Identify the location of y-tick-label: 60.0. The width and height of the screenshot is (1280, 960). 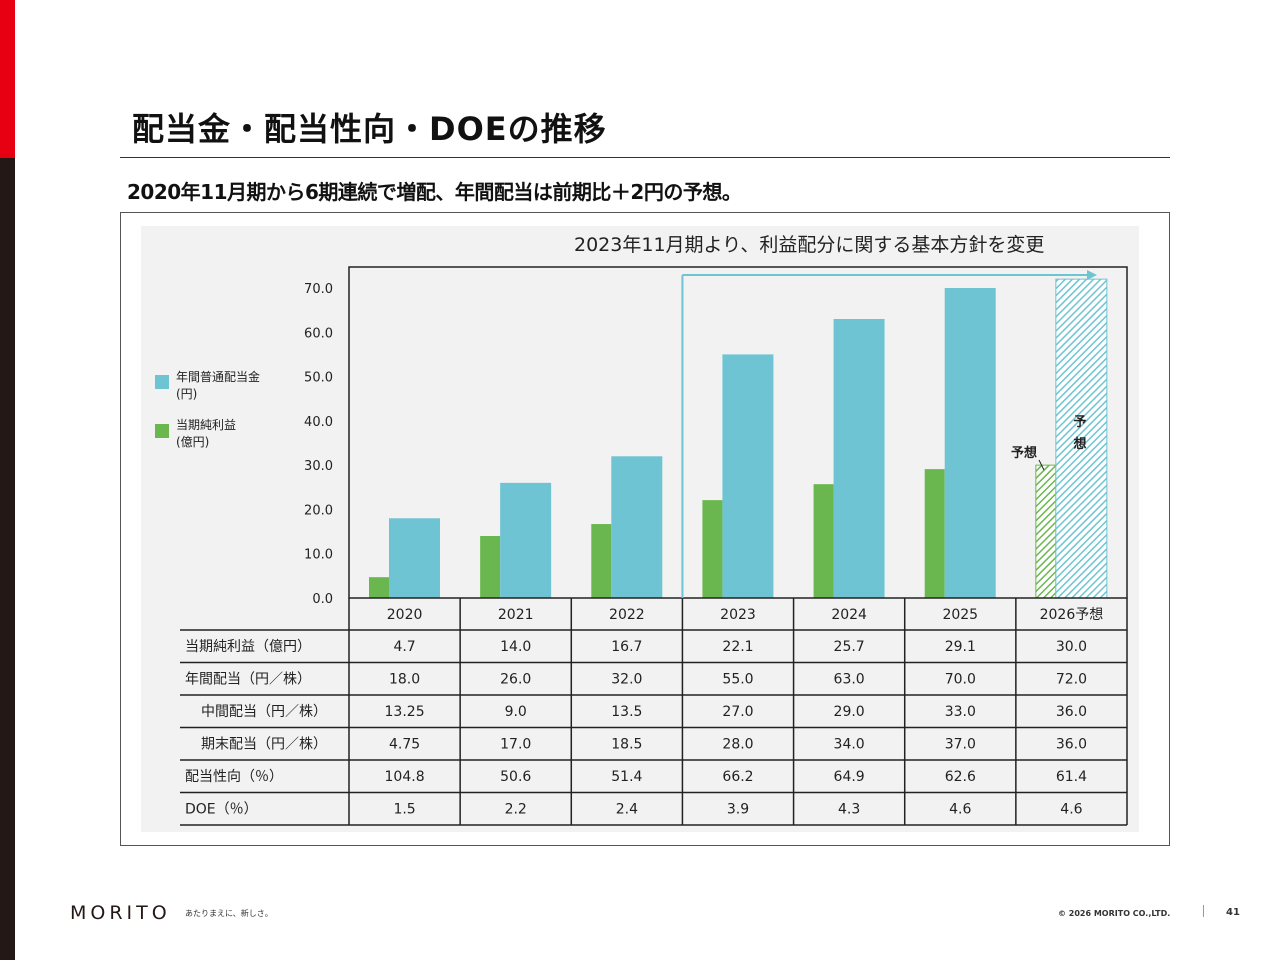
(318, 333).